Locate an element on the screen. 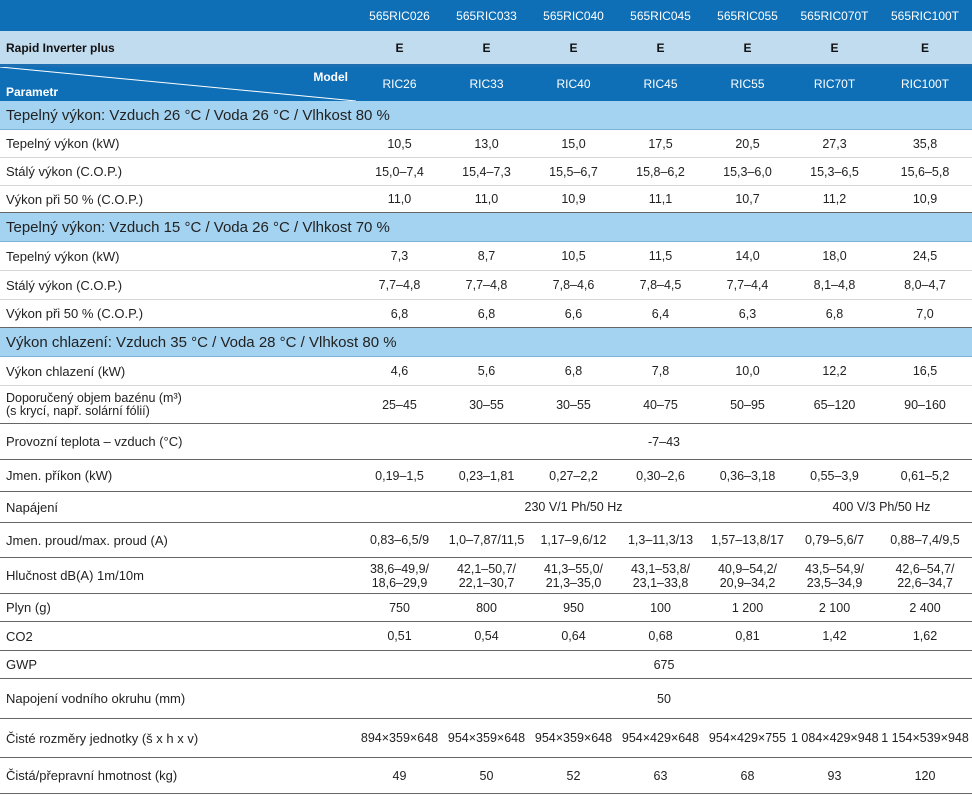 This screenshot has width=972, height=802. cell-value: 1,3–11,3/13 is located at coordinates (660, 540).